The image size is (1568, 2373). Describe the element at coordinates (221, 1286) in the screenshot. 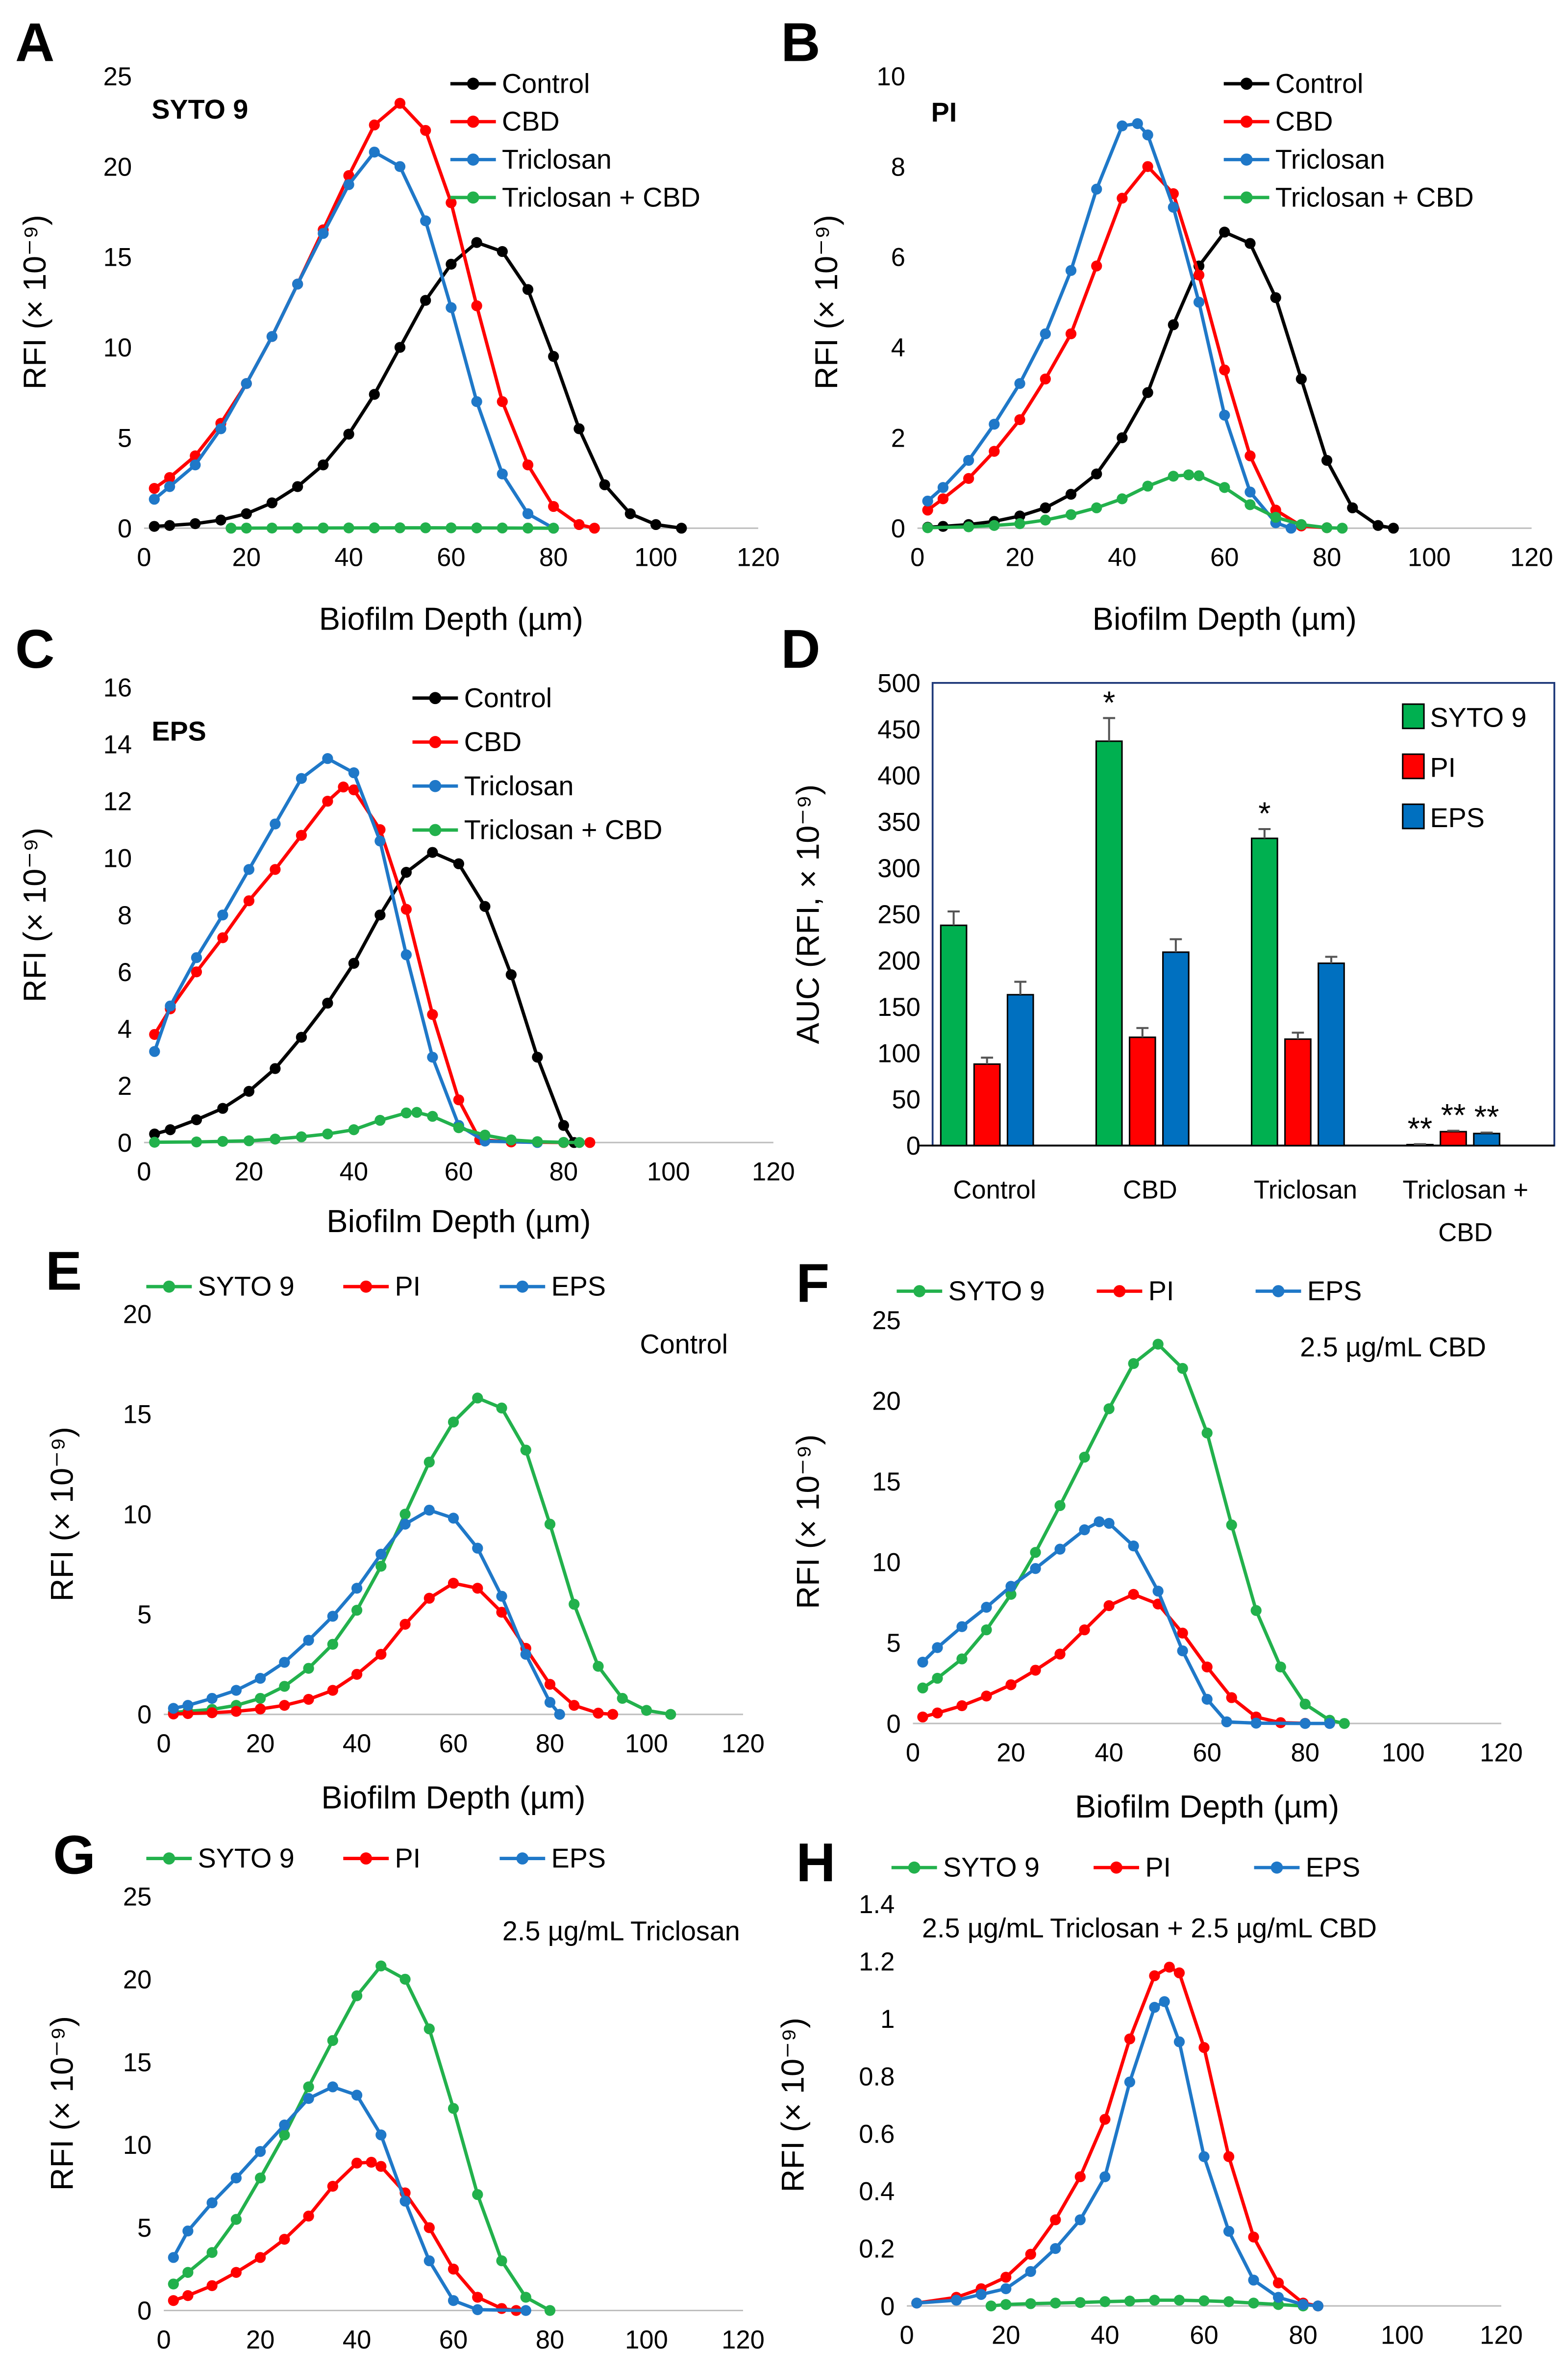

I see `legend-item: SYTO 9` at that location.